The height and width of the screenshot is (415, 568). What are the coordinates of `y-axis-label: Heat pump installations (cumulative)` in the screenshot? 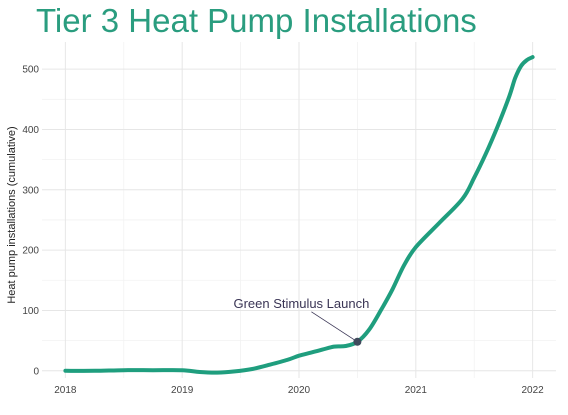 It's located at (12, 214).